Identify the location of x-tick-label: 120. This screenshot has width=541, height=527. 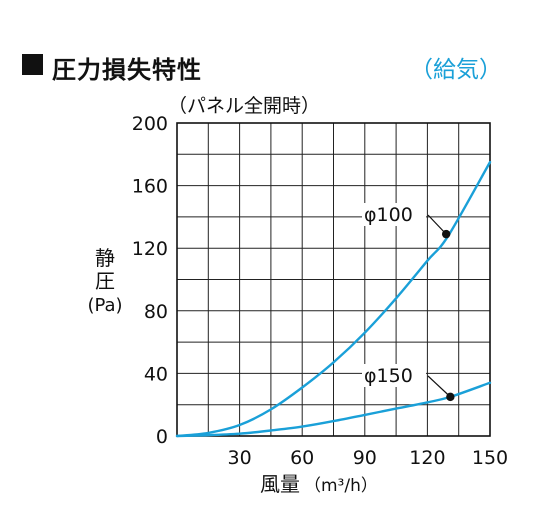
(427, 458).